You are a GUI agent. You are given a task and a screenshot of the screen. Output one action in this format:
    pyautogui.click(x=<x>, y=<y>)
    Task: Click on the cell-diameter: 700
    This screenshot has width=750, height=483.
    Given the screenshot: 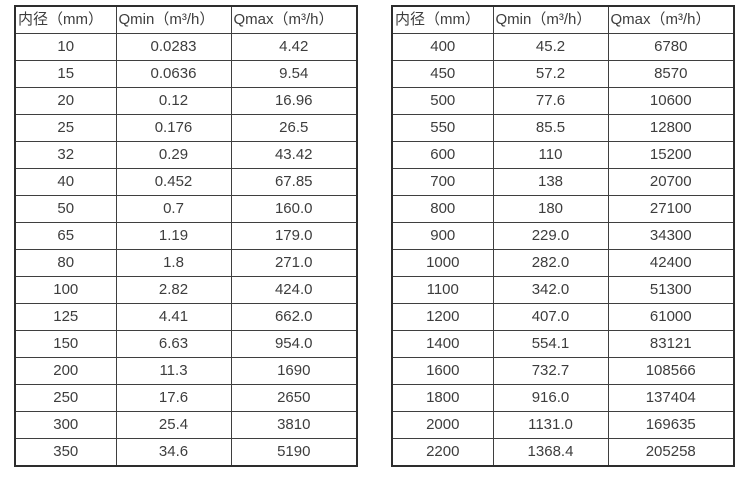 What is the action you would take?
    pyautogui.click(x=442, y=182)
    